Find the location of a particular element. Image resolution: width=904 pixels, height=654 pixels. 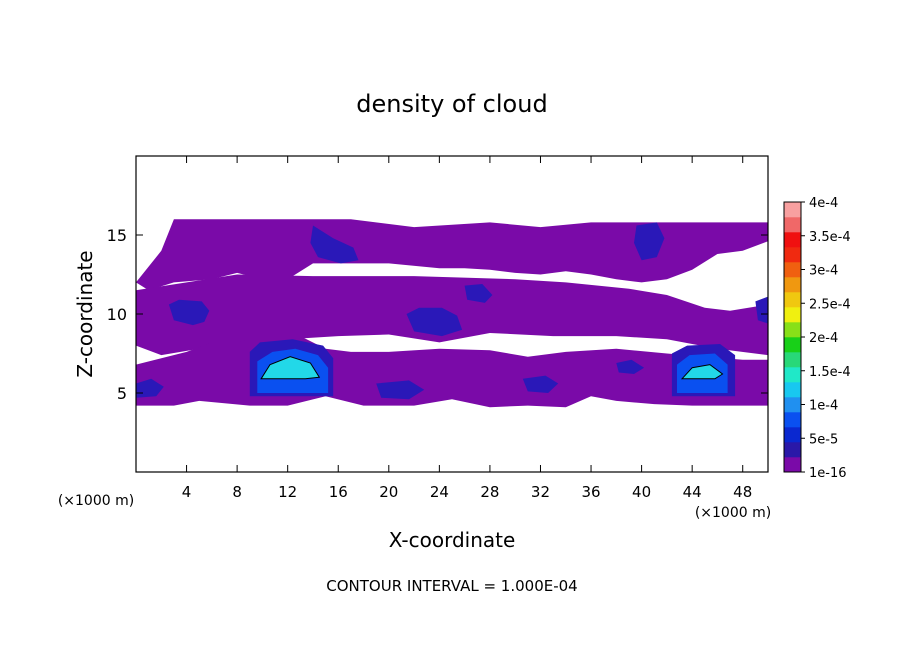

x-tick-label-32: 32 is located at coordinates (540, 492).